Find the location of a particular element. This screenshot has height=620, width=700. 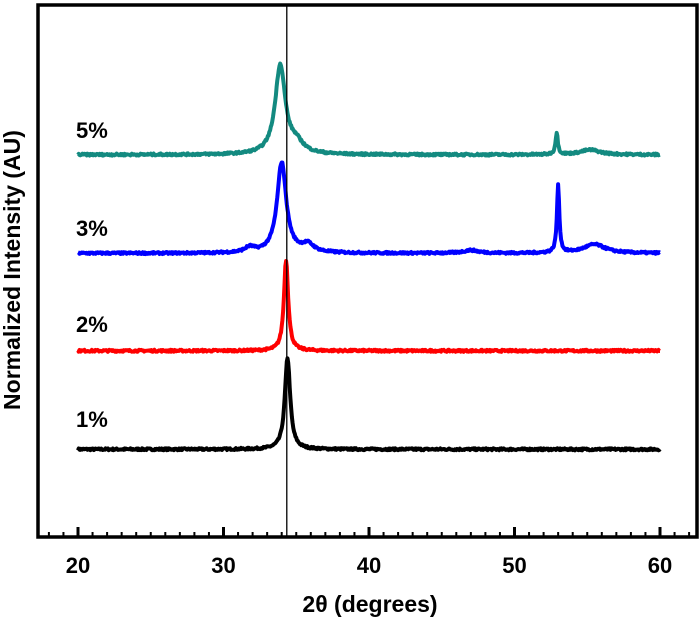

x-tick-label: 50 is located at coordinates (514, 565).